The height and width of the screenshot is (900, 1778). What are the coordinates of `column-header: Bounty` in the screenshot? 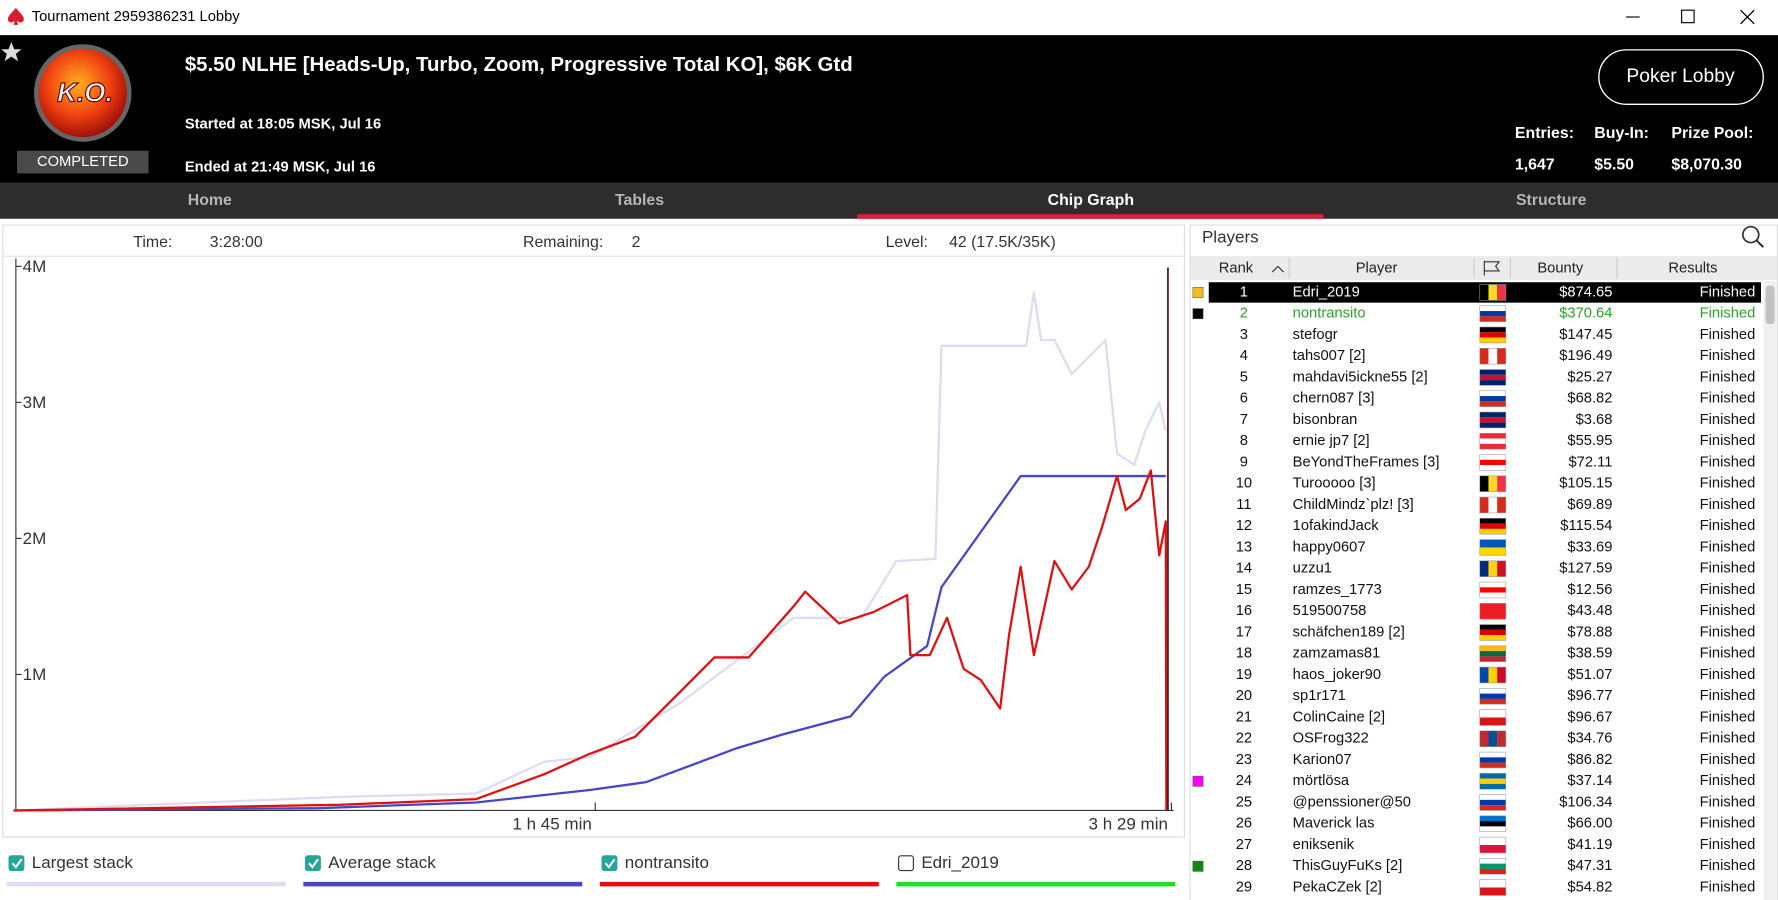 It's located at (1560, 269).